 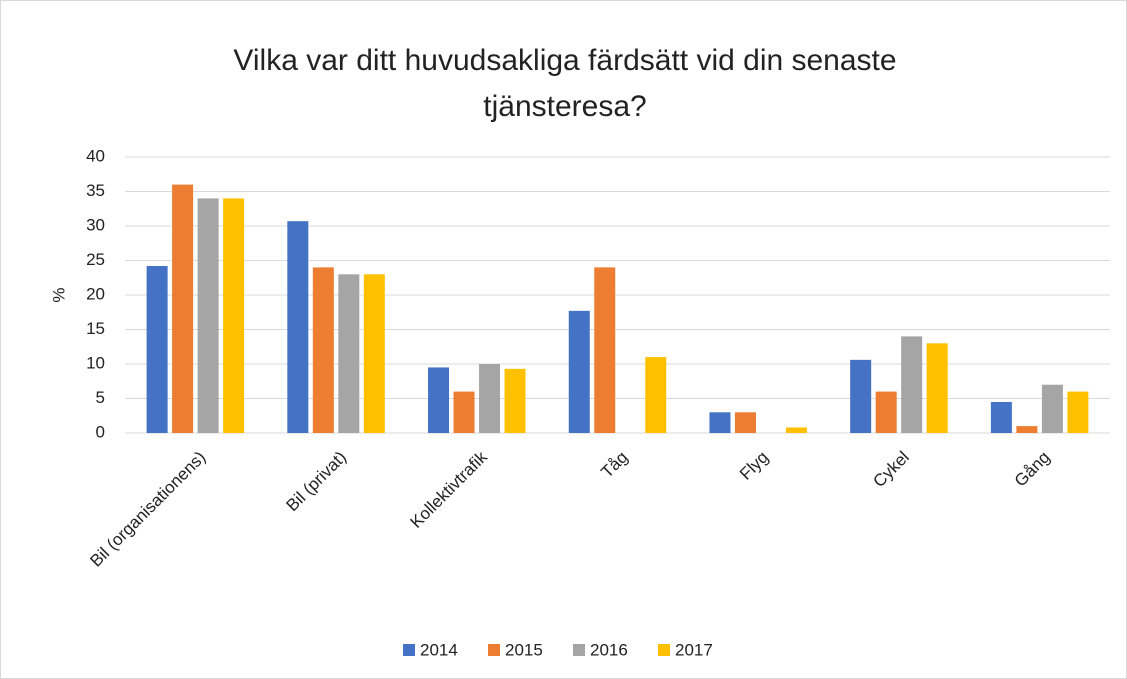 I want to click on x-tick-label: Gång, so click(x=1032, y=469).